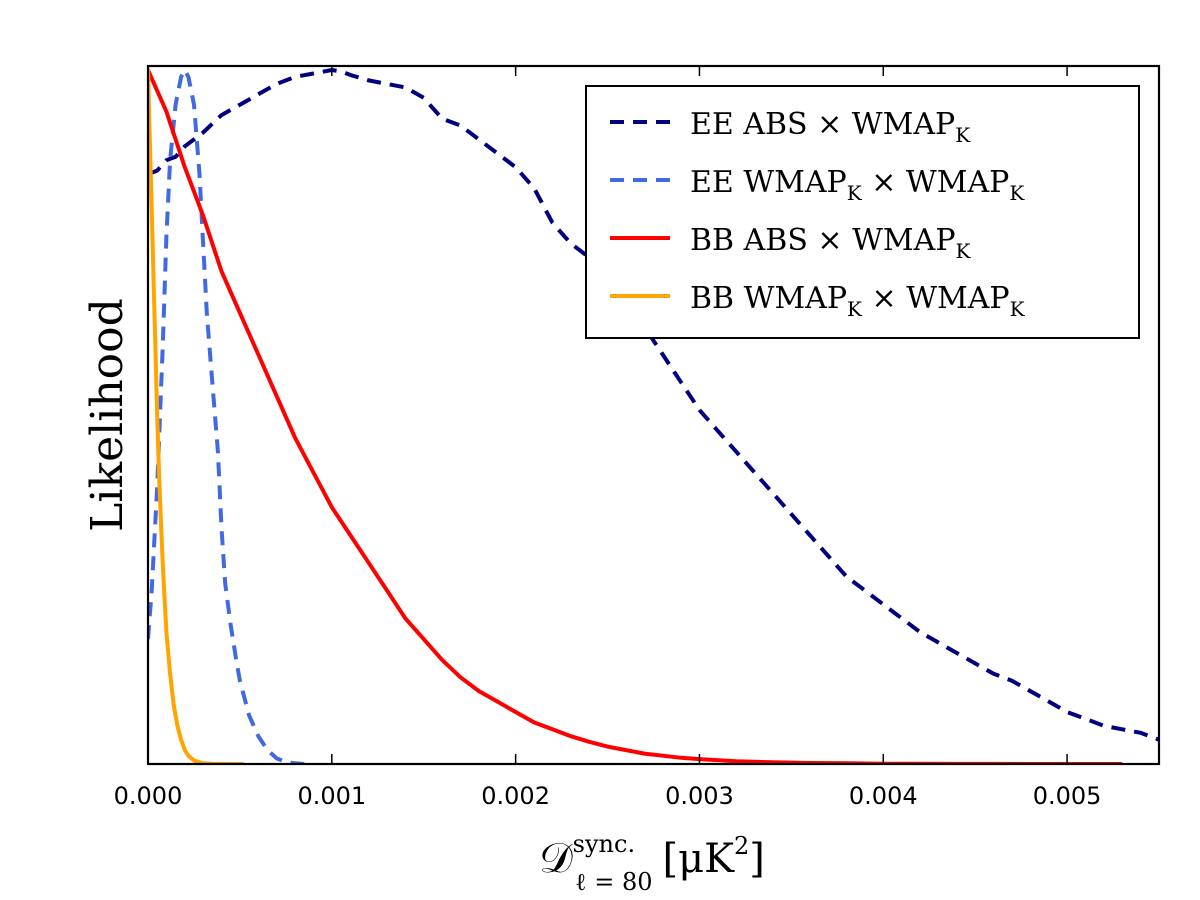 Image resolution: width=1200 pixels, height=900 pixels. I want to click on x-axis-label-subscript: ℓ = 80, so click(613, 882).